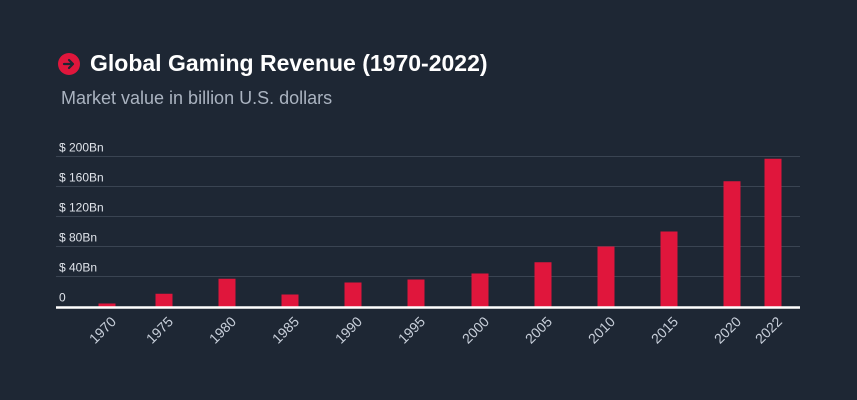  Describe the element at coordinates (475, 329) in the screenshot. I see `x-tick-label: 2000` at that location.